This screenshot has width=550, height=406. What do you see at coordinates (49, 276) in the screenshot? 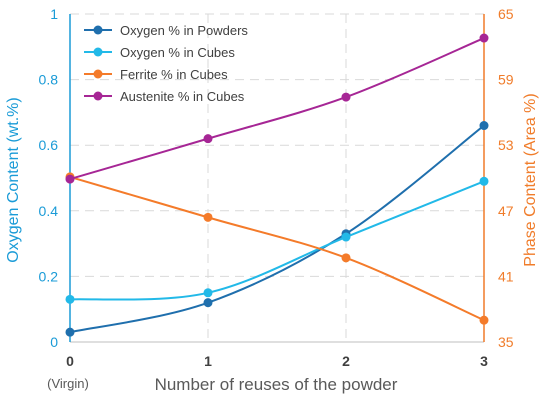
I see `y-left-tick-label: 0.2` at bounding box center [49, 276].